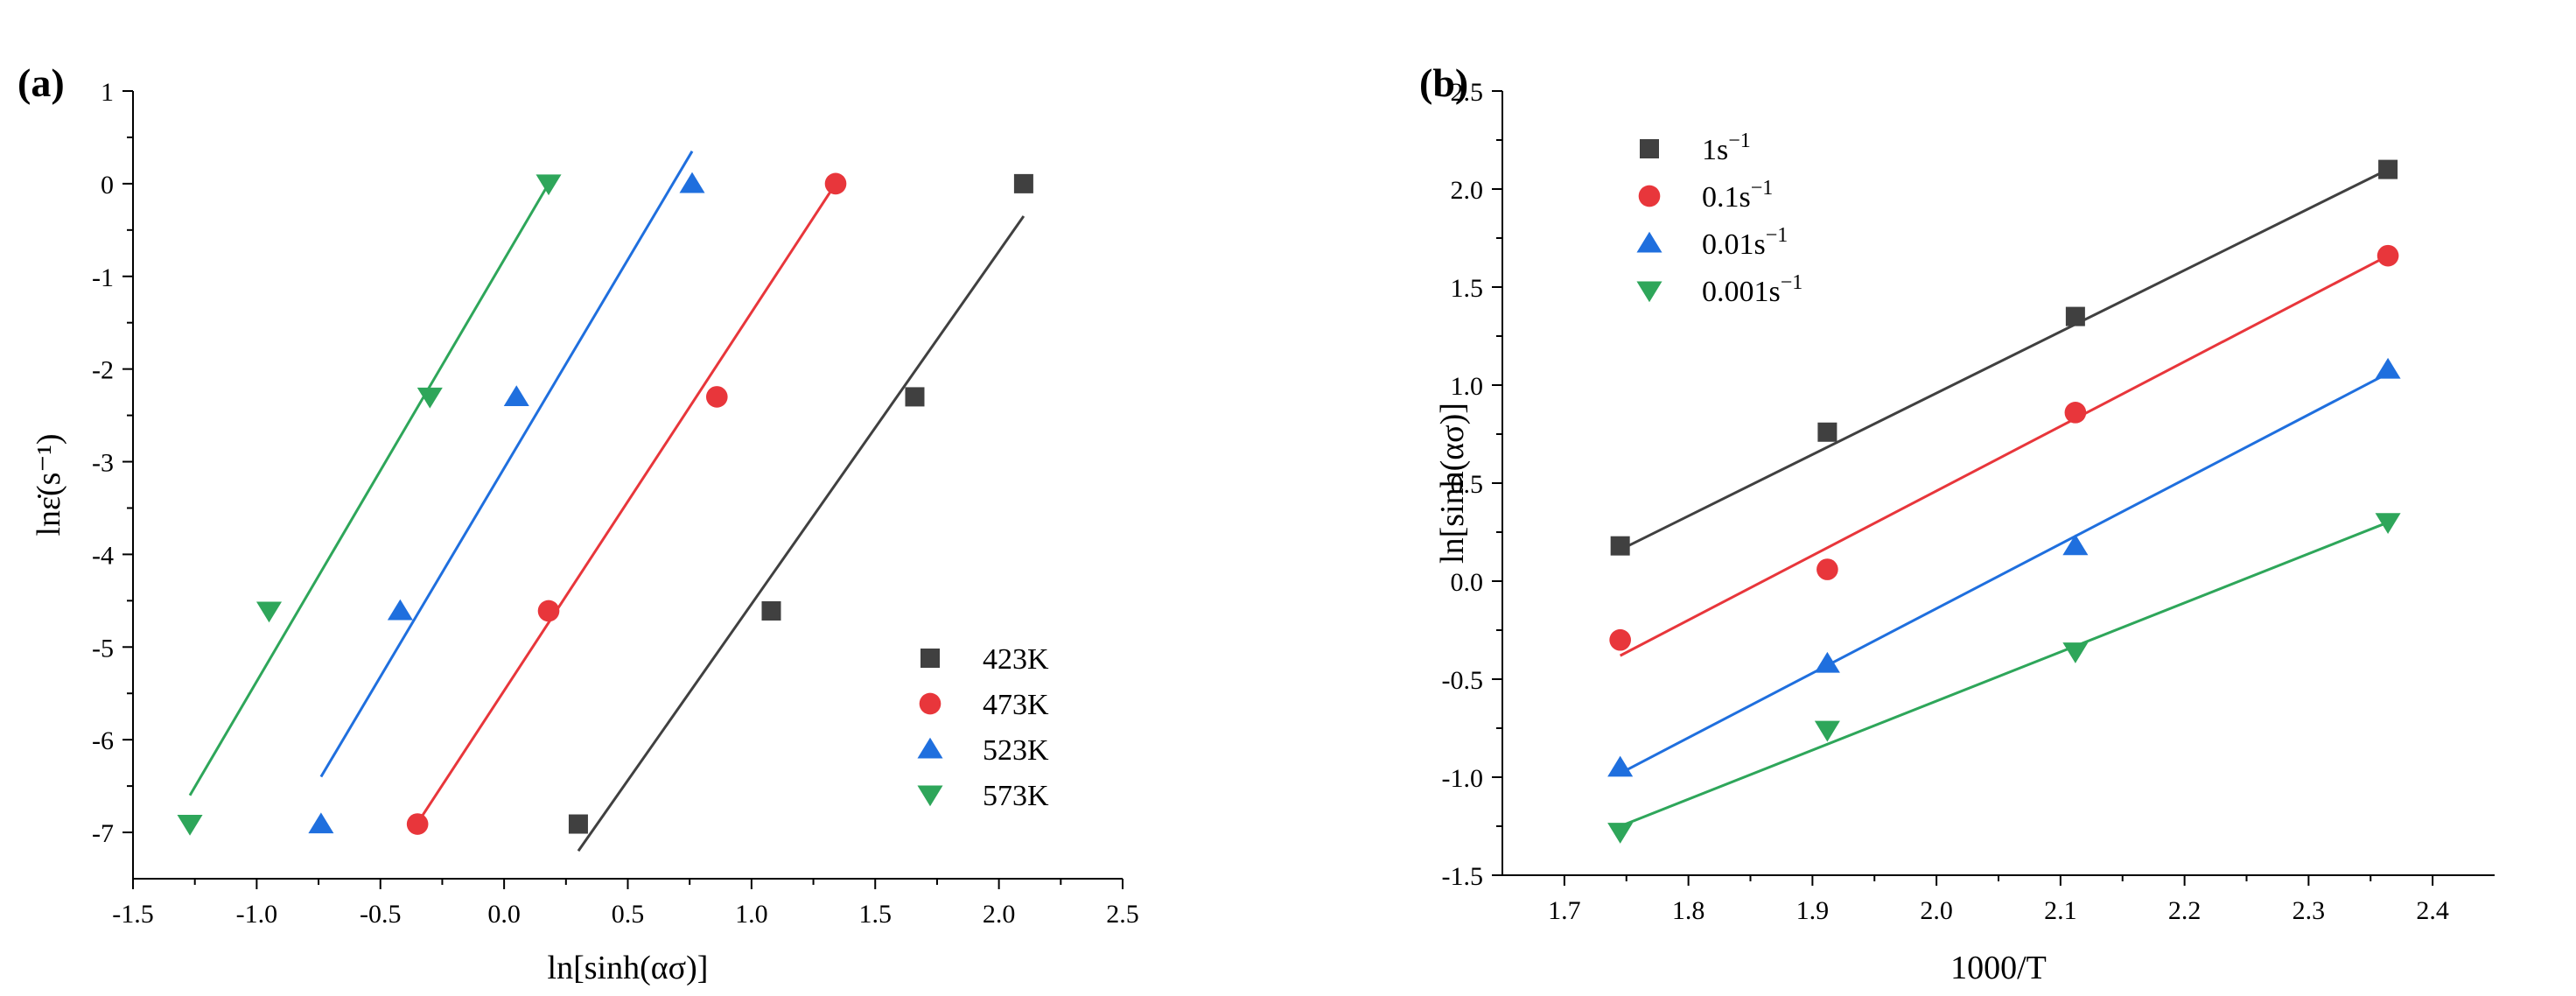  Describe the element at coordinates (628, 915) in the screenshot. I see `x-tick-label: 0.5` at that location.